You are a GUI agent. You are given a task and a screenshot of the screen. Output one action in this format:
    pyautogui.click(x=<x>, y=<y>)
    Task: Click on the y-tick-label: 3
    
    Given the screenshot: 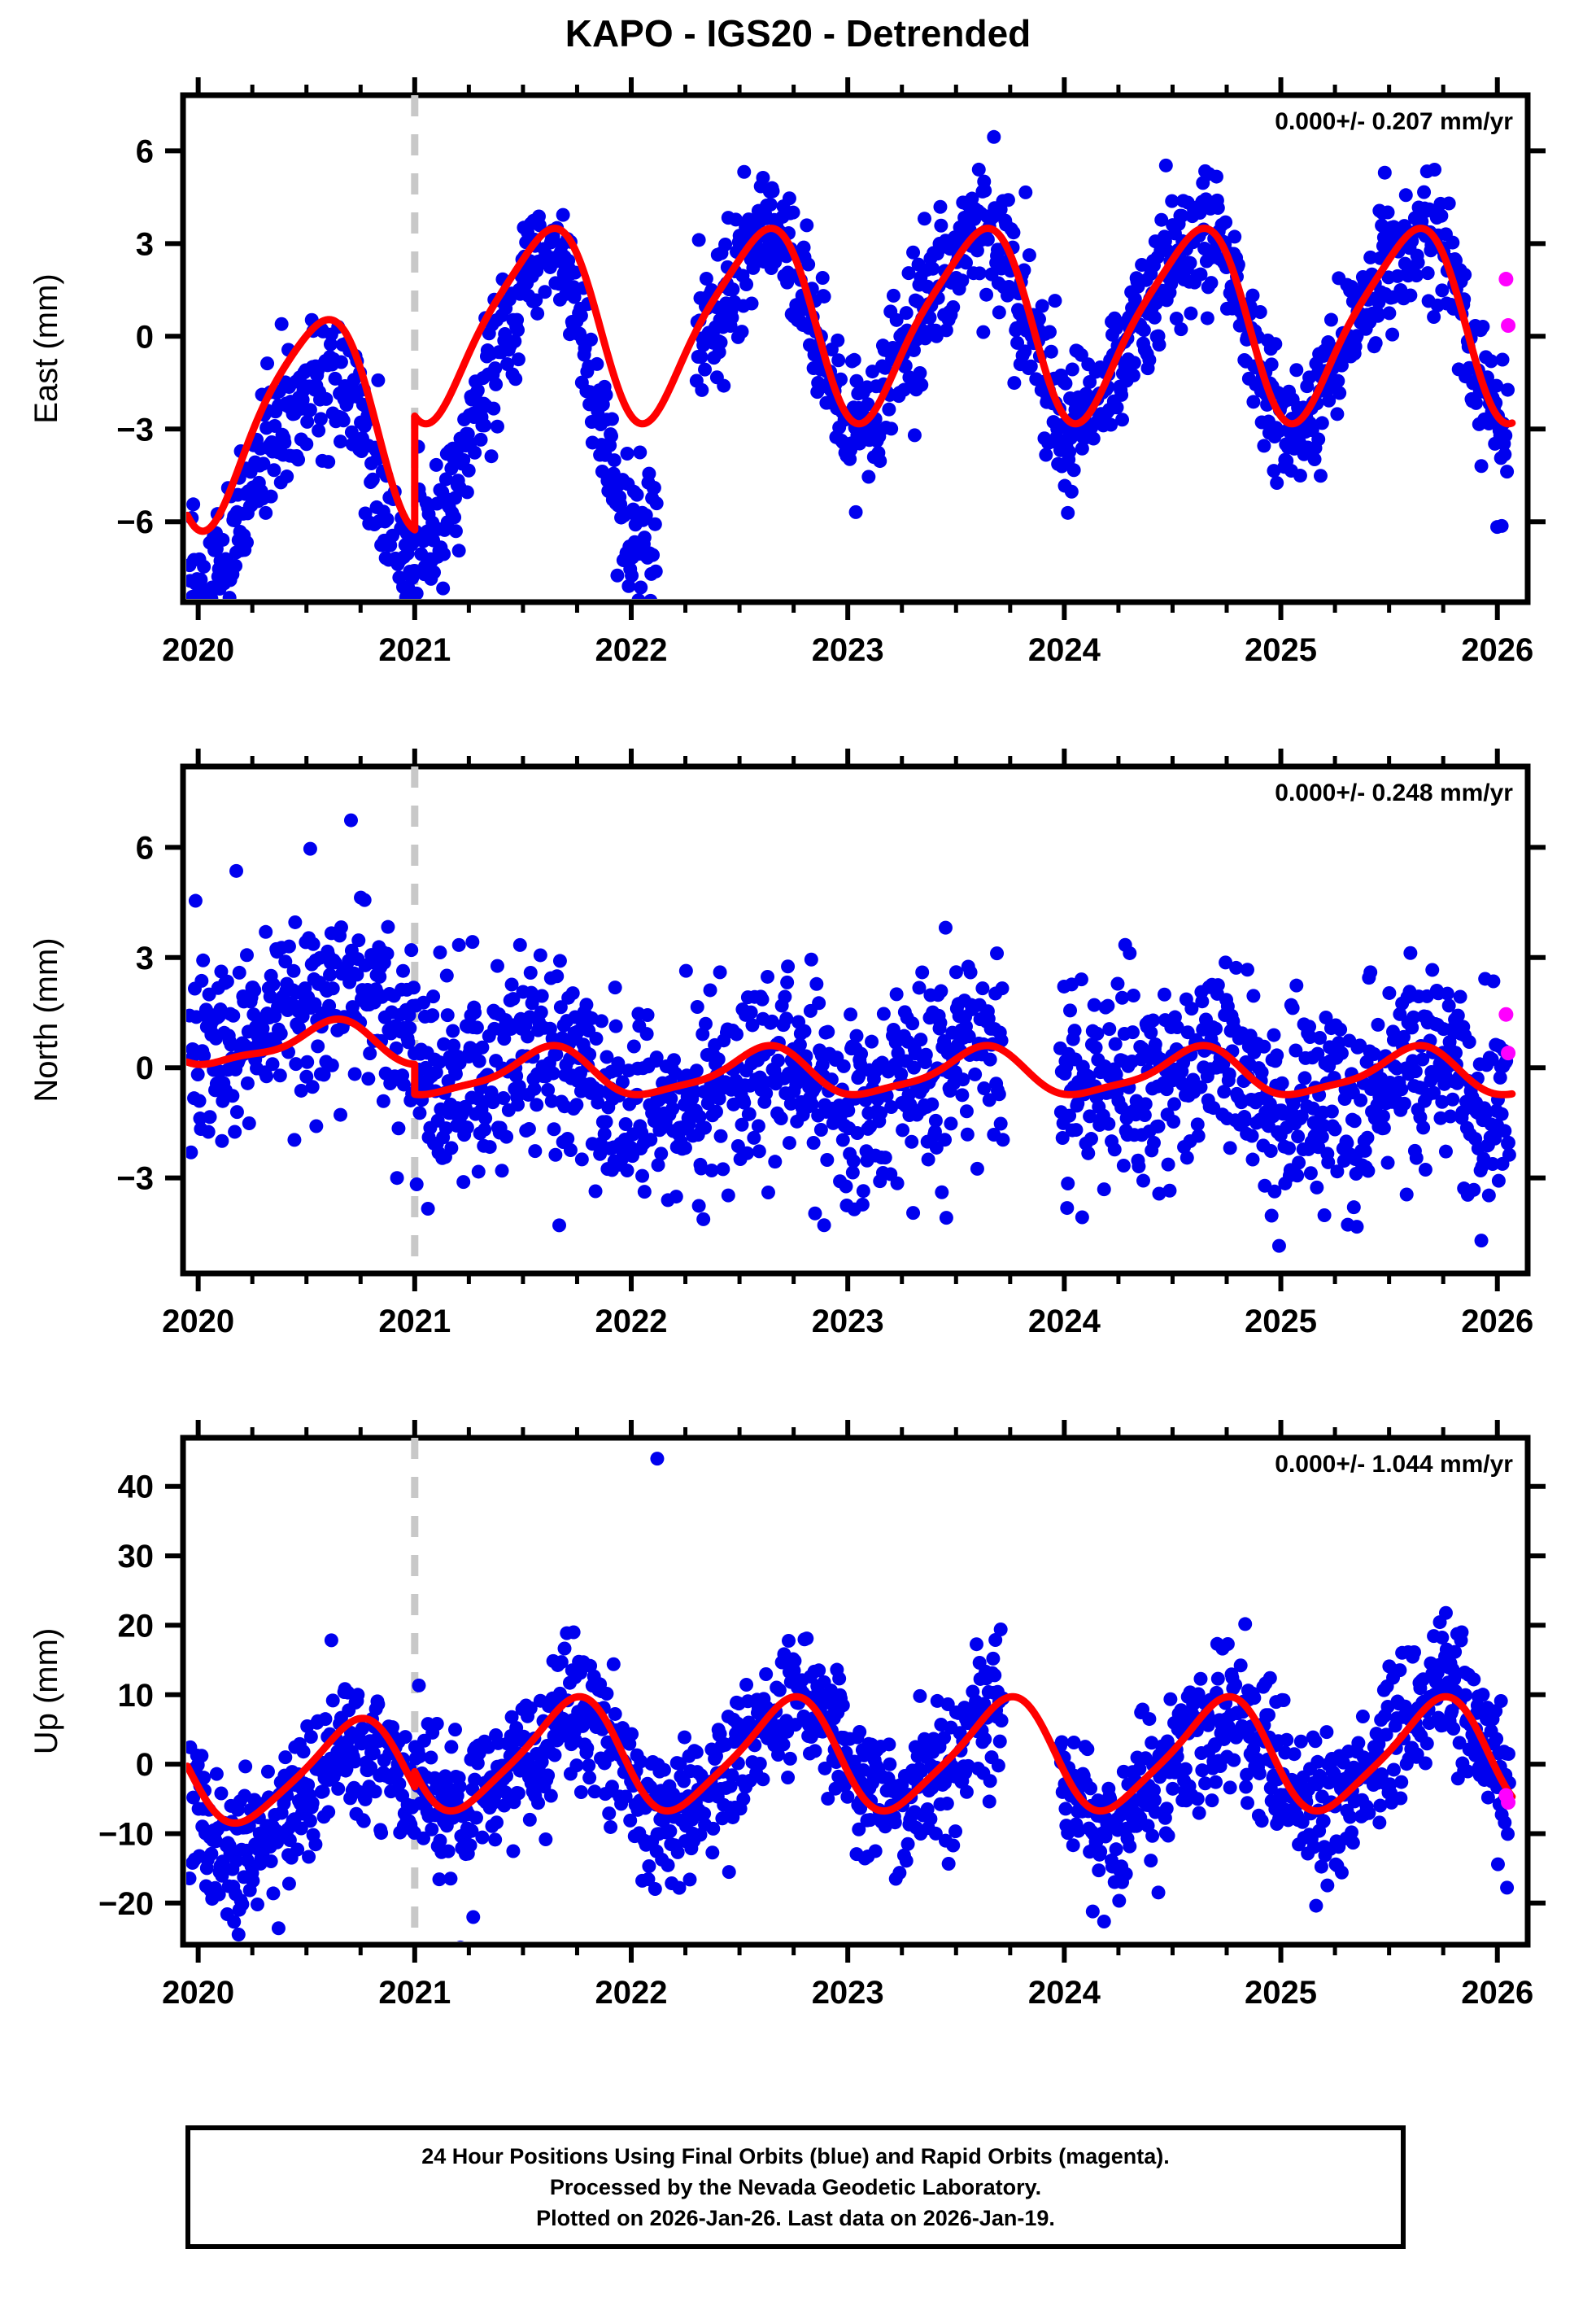 What is the action you would take?
    pyautogui.click(x=145, y=959)
    